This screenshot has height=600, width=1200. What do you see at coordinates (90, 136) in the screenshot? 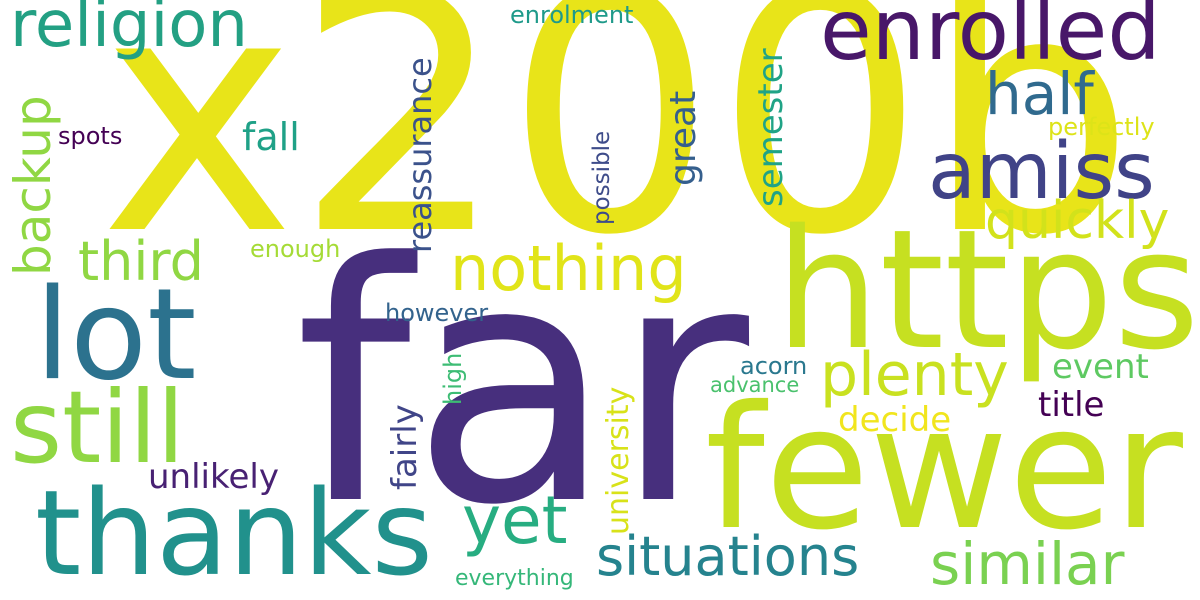
I see `word-spots: spots` at bounding box center [90, 136].